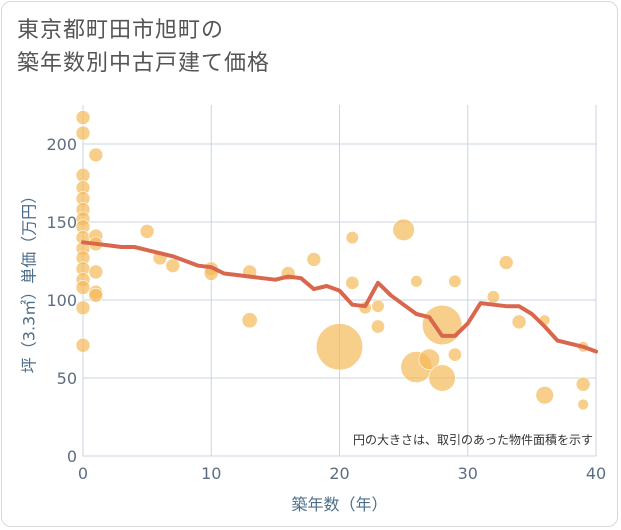 The width and height of the screenshot is (621, 530). I want to click on x-tick-label: 30, so click(468, 473).